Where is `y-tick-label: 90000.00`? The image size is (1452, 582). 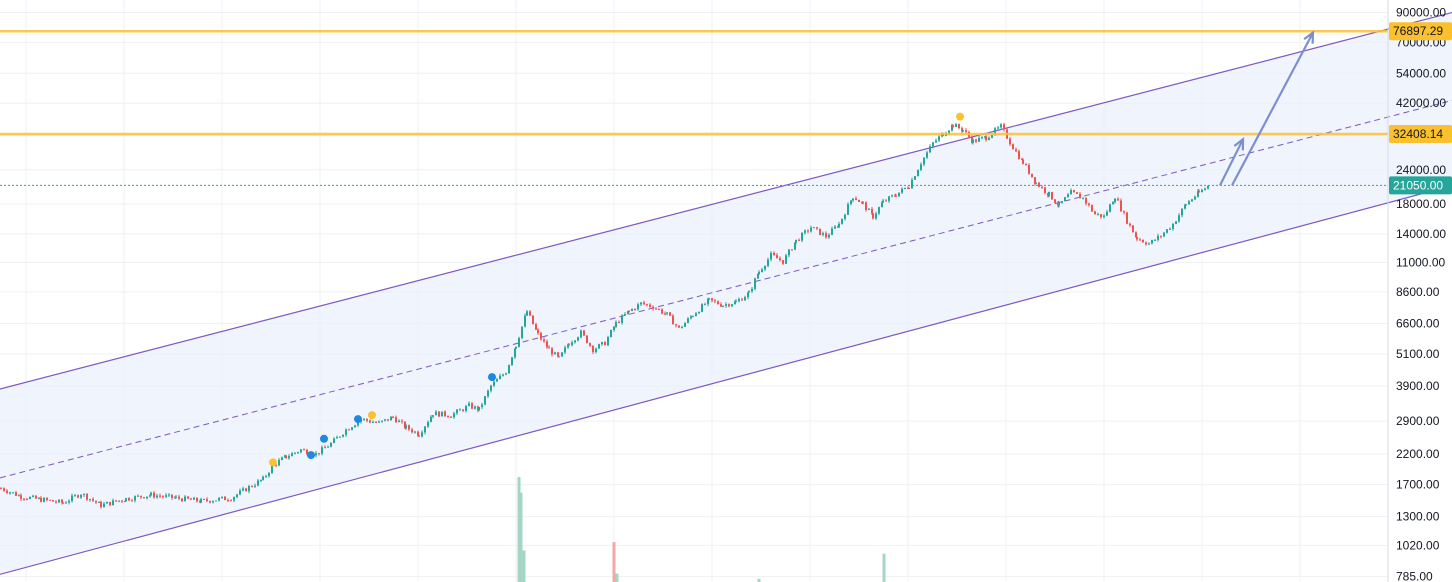 y-tick-label: 90000.00 is located at coordinates (1421, 13).